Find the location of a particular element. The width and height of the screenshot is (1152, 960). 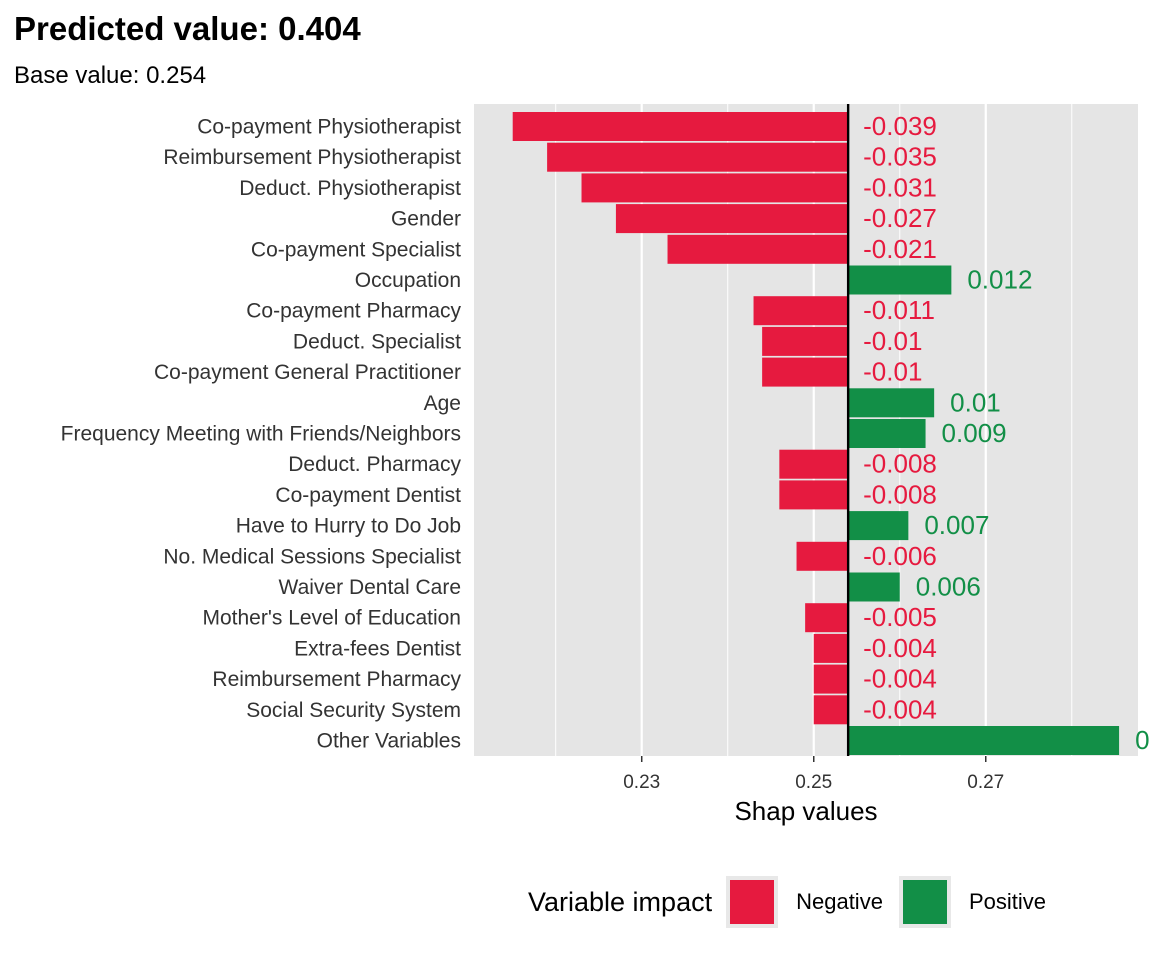

category-label: Reimbursement Physiotherapist is located at coordinates (312, 157).